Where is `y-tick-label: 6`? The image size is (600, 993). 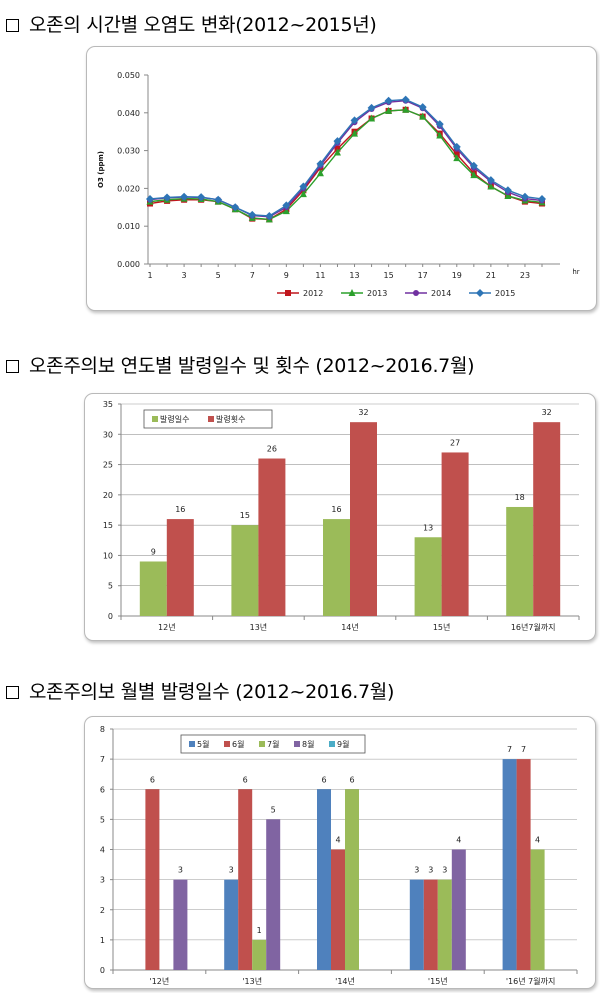
y-tick-label: 6 is located at coordinates (102, 789).